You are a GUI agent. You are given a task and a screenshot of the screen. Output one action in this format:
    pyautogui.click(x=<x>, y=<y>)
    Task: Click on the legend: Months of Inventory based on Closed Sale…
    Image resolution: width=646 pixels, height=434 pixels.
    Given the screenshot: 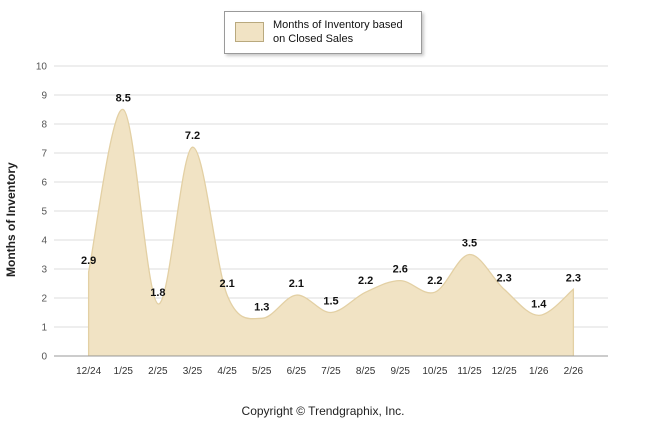 What is the action you would take?
    pyautogui.click(x=323, y=32)
    